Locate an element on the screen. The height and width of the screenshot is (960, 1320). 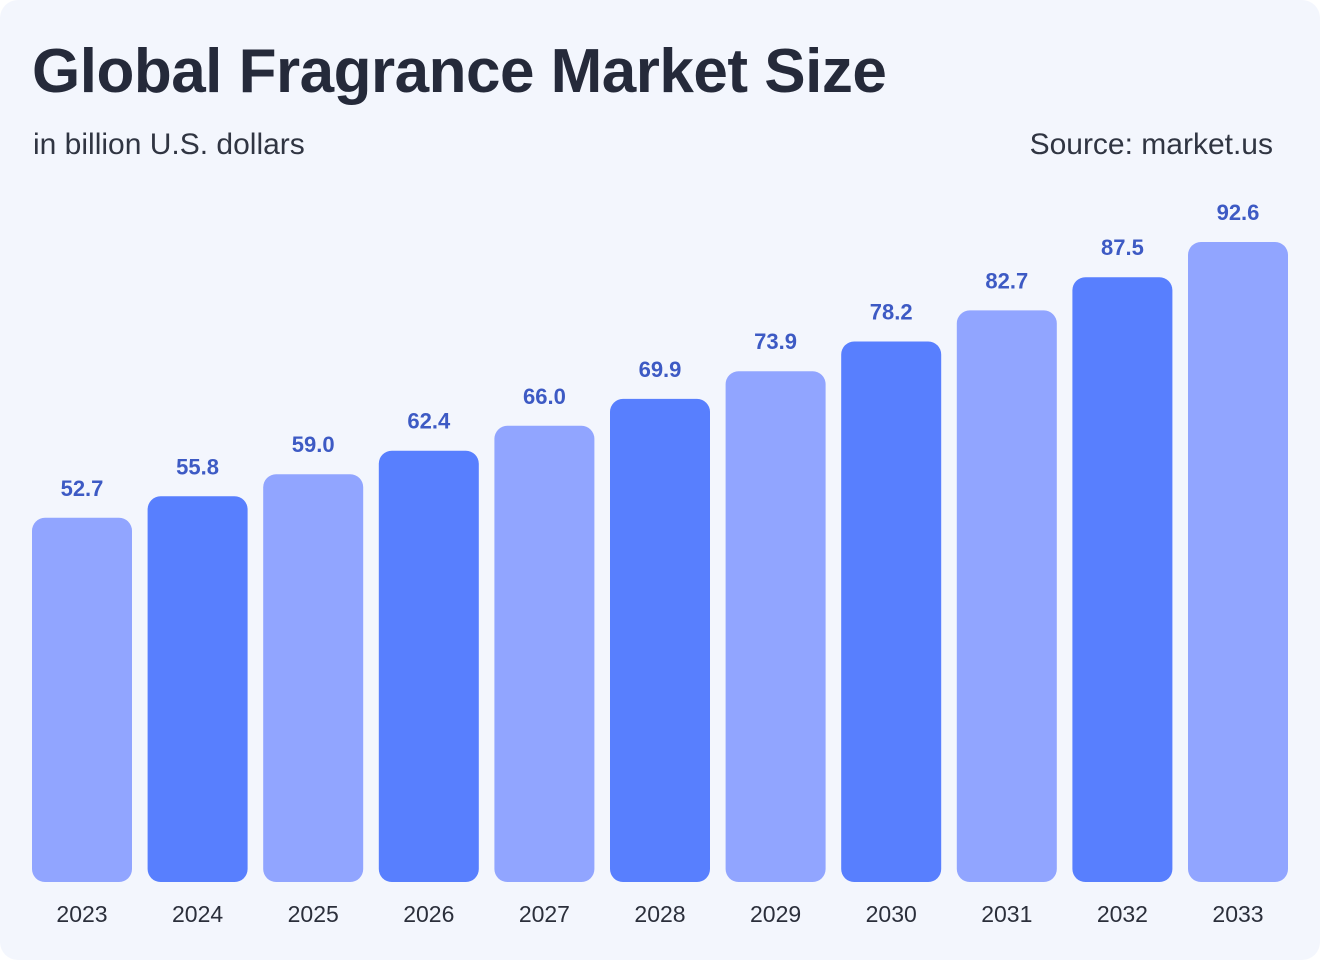
x-tick-label-2023: 2023 is located at coordinates (81, 914).